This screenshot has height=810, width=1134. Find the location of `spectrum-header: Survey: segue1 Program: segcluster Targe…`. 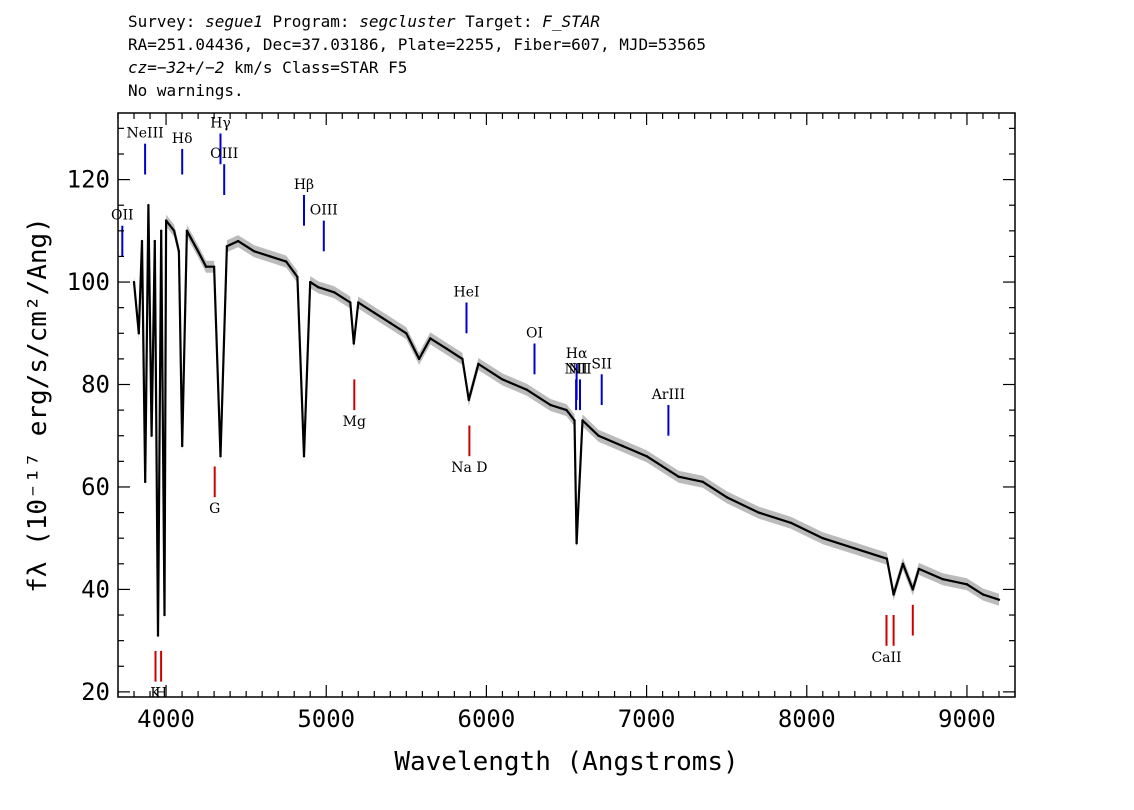

spectrum-header: Survey: segue1 Program: segcluster Targe… is located at coordinates (417, 56).